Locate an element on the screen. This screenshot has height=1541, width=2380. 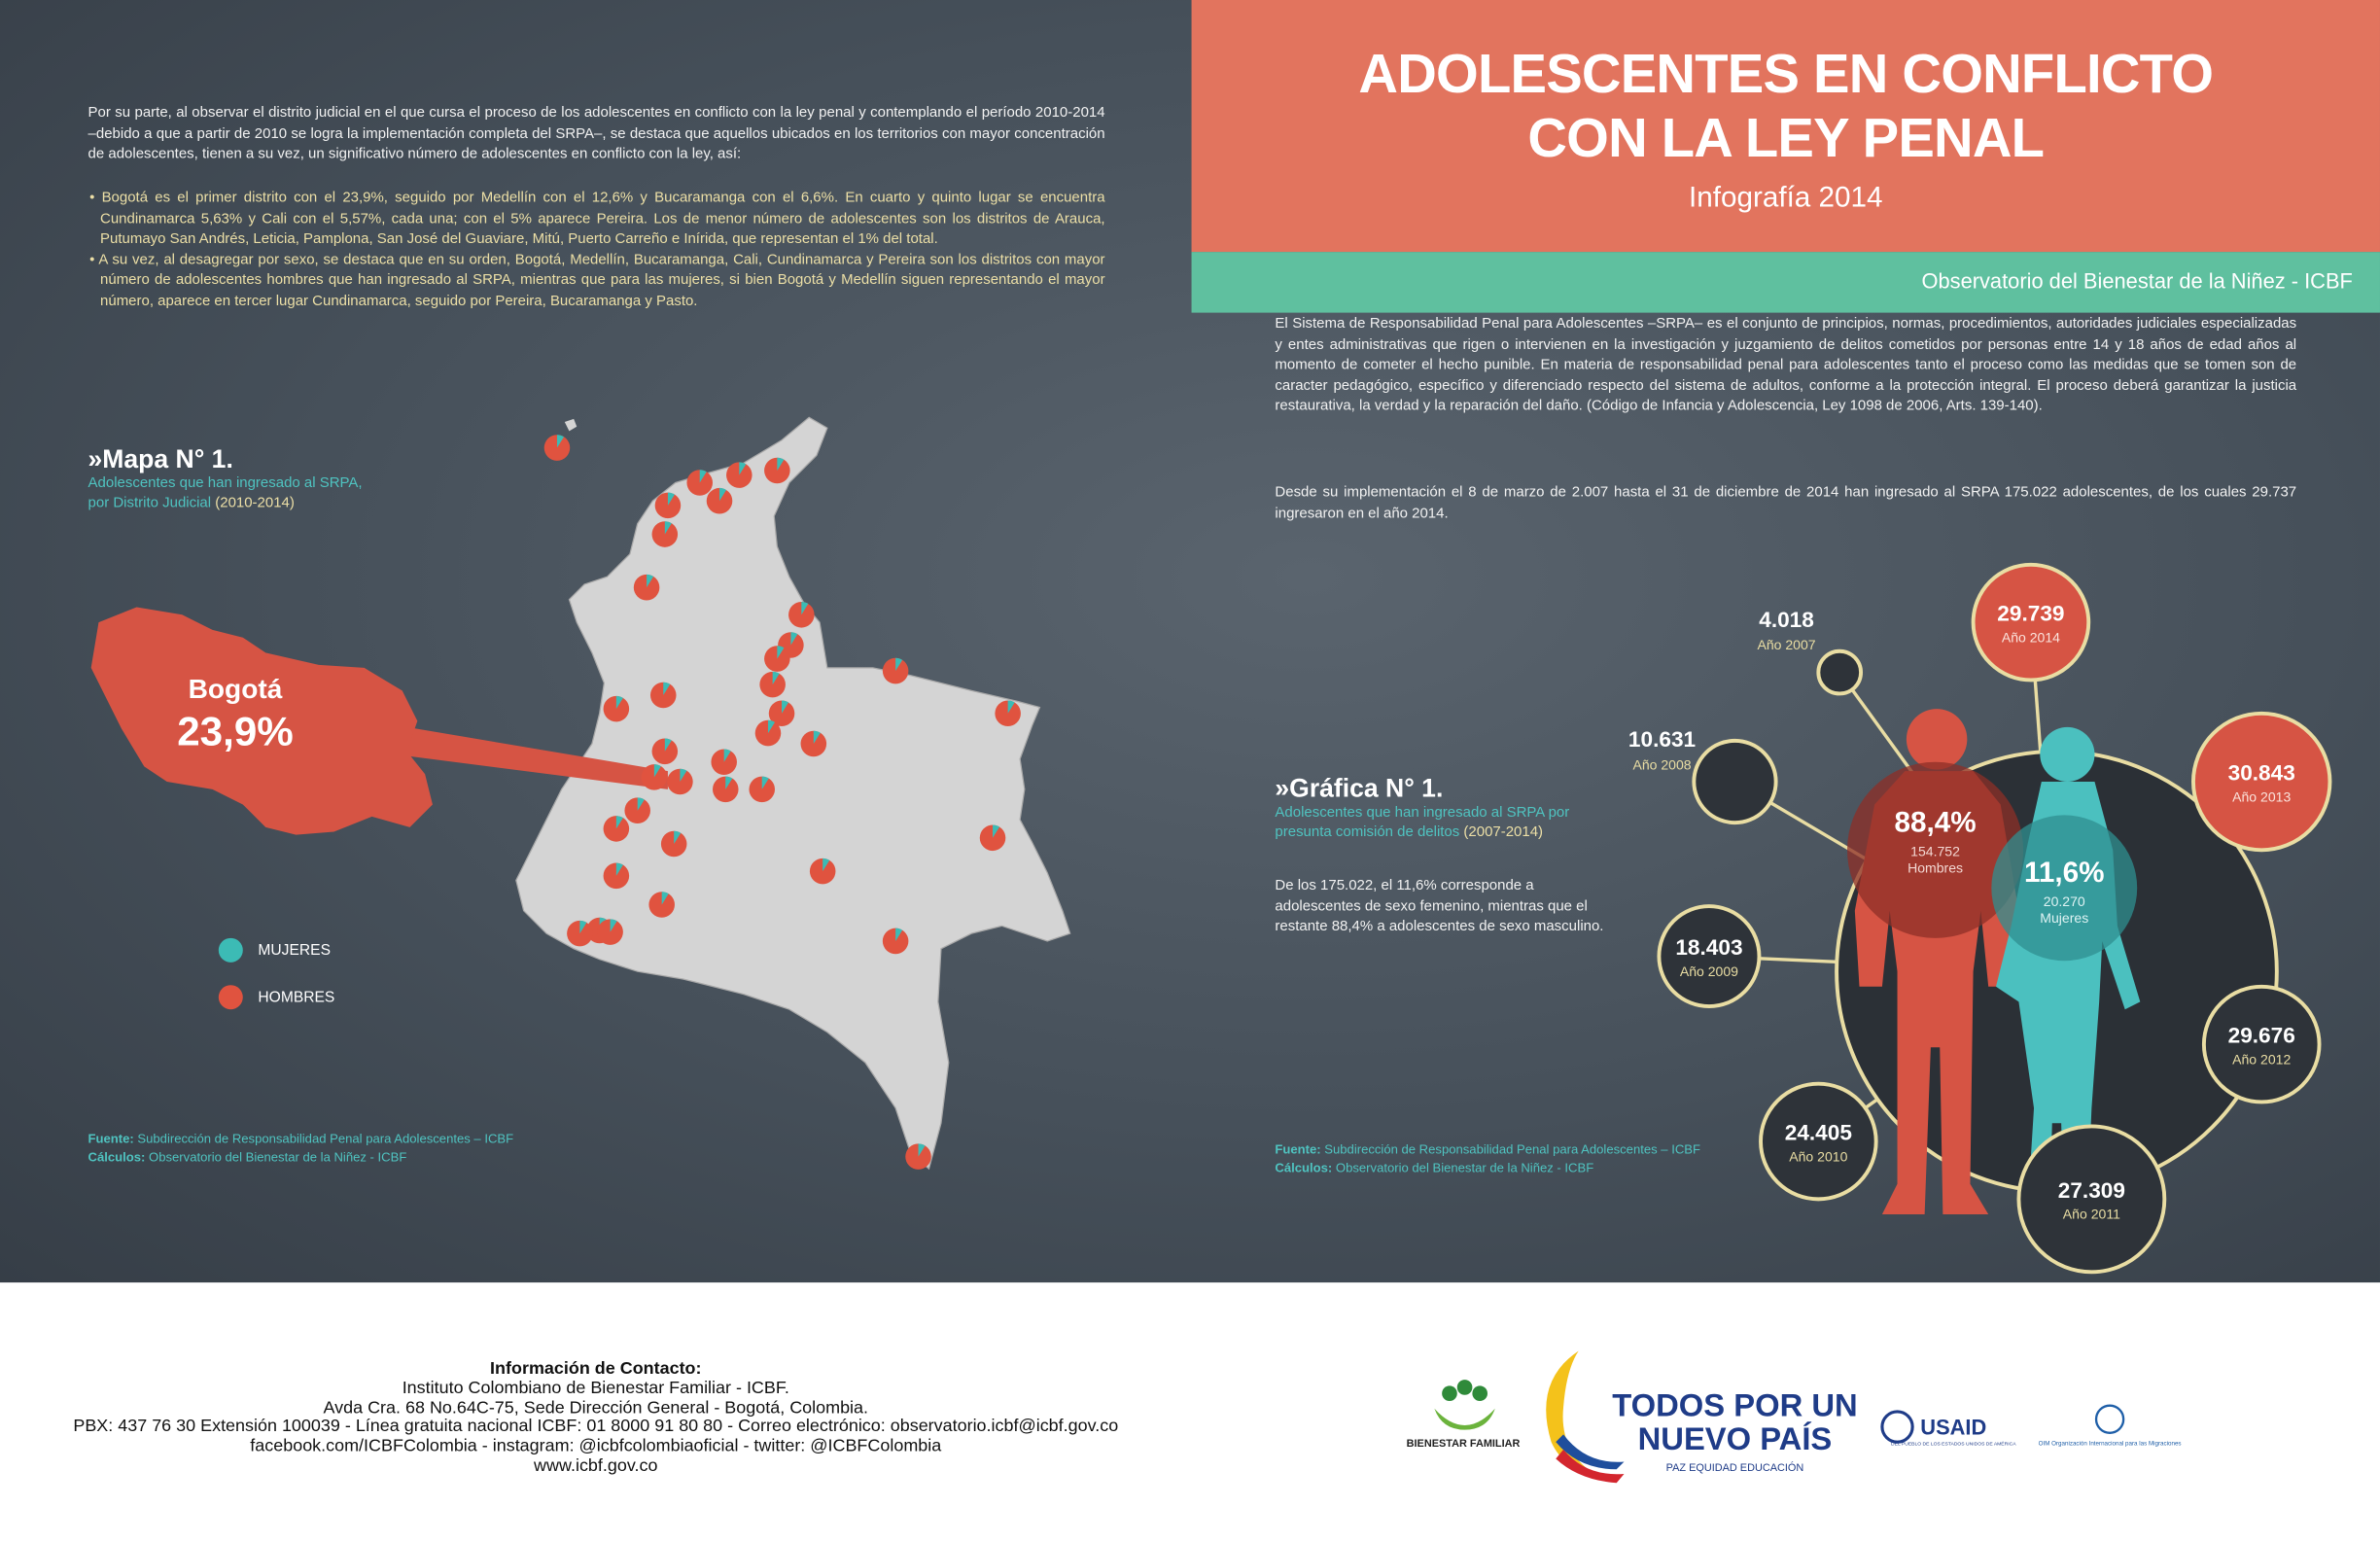
year-value: 10.631 is located at coordinates (1662, 739).